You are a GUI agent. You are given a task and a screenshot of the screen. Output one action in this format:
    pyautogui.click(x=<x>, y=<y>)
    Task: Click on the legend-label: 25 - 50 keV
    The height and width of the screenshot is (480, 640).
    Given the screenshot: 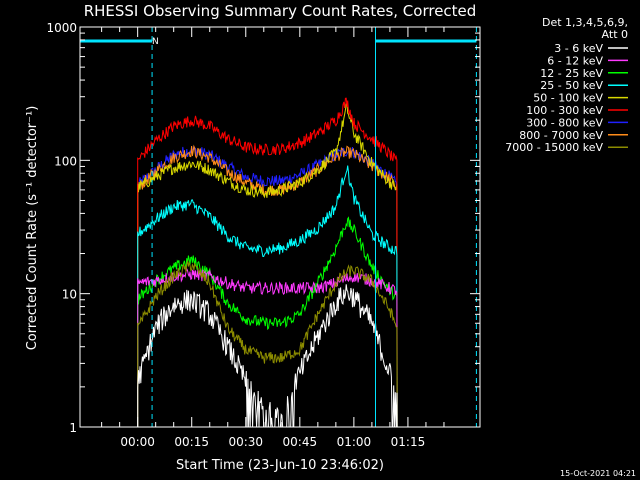 What is the action you would take?
    pyautogui.click(x=571, y=85)
    